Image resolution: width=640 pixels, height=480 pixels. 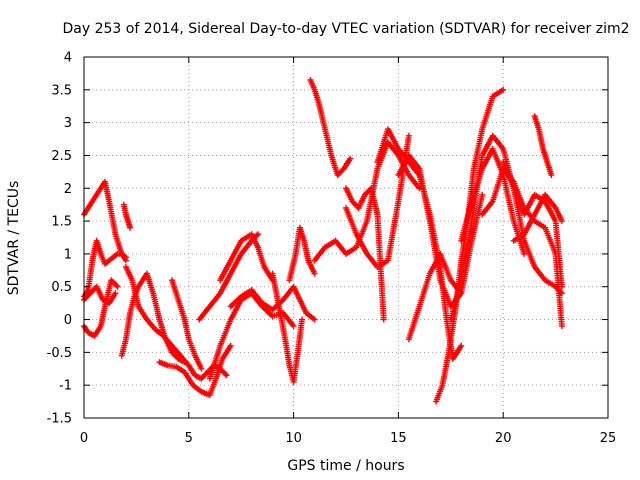 What do you see at coordinates (302, 254) in the screenshot?
I see `series-trace-o` at bounding box center [302, 254].